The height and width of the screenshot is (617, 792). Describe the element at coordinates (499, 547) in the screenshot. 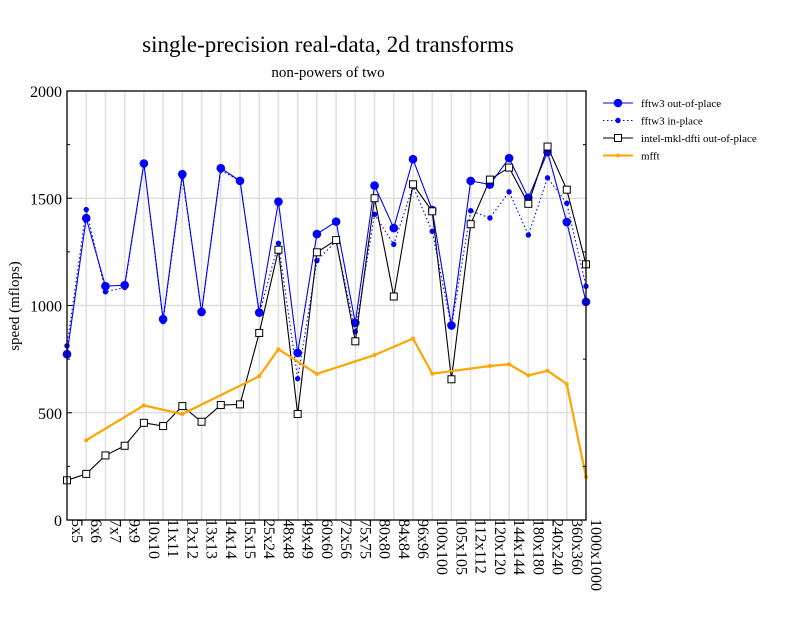

I see `x-tick-label: 120x120` at that location.